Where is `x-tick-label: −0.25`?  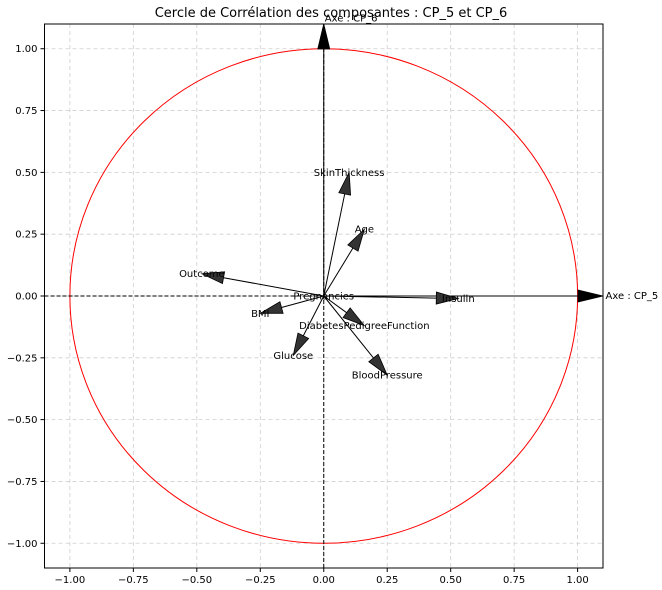 x-tick-label: −0.25 is located at coordinates (260, 580).